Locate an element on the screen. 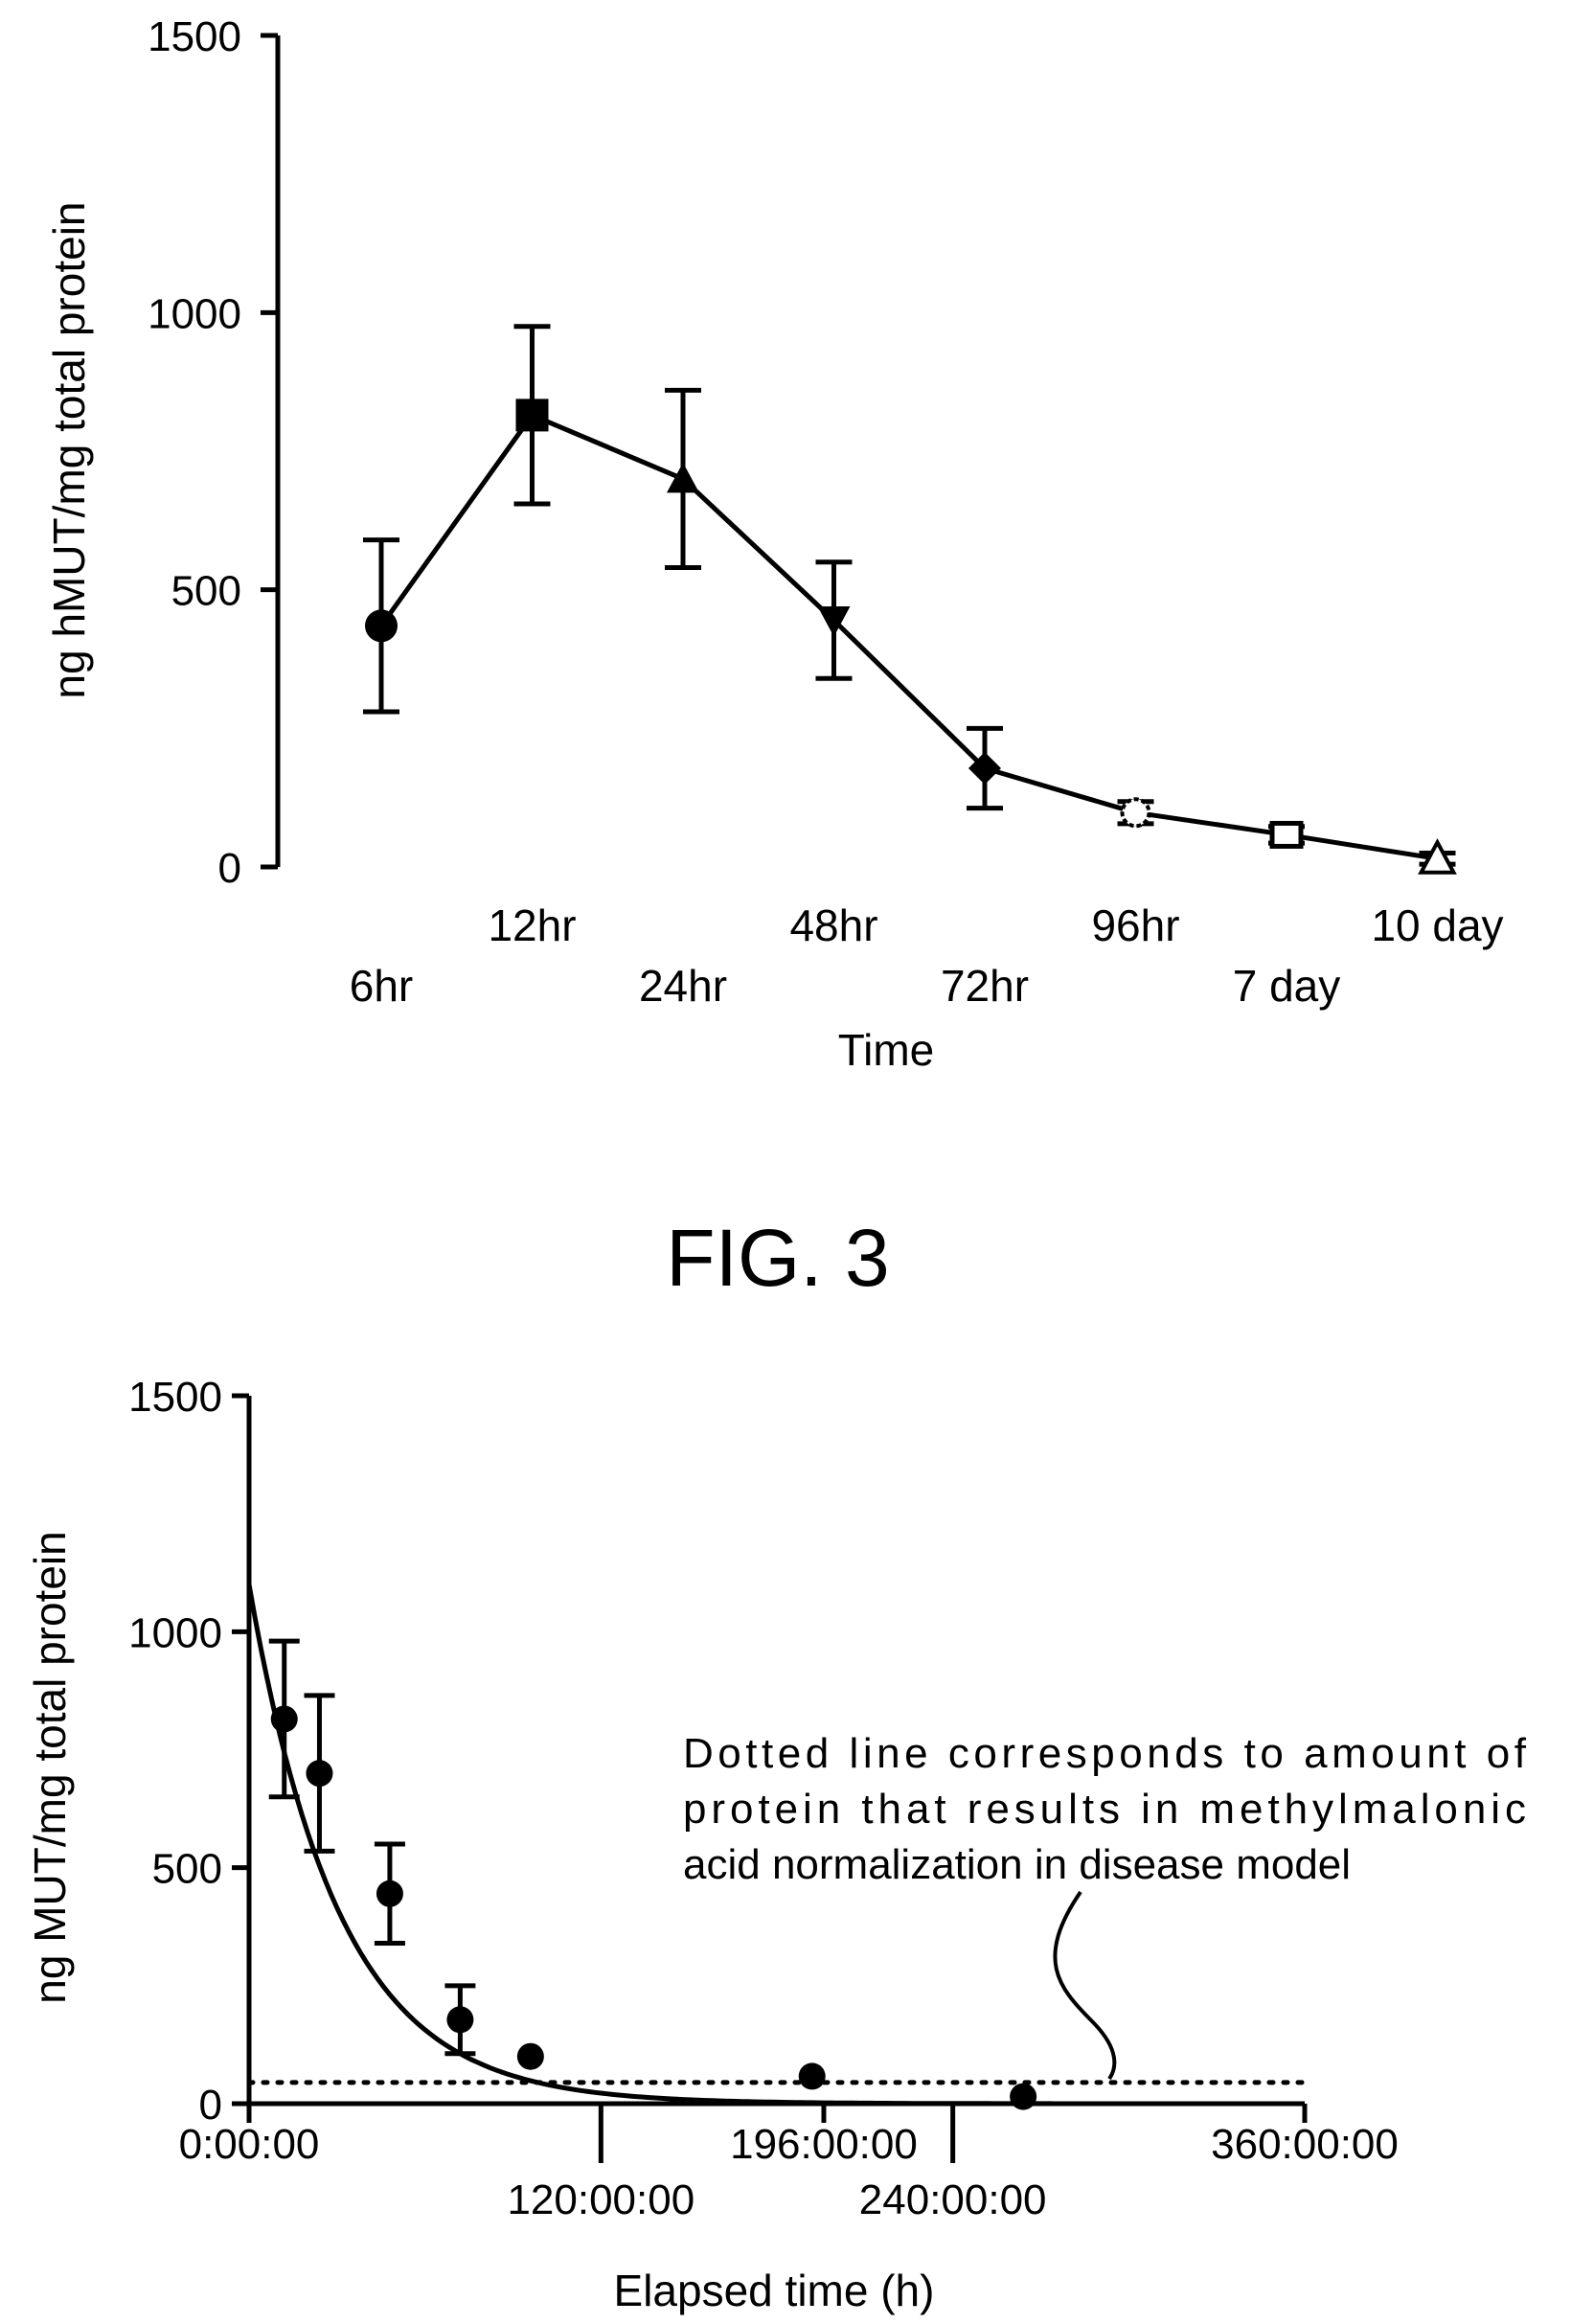 Image resolution: width=1571 pixels, height=2324 pixels. chart-1-marker-open-circle is located at coordinates (1135, 813).